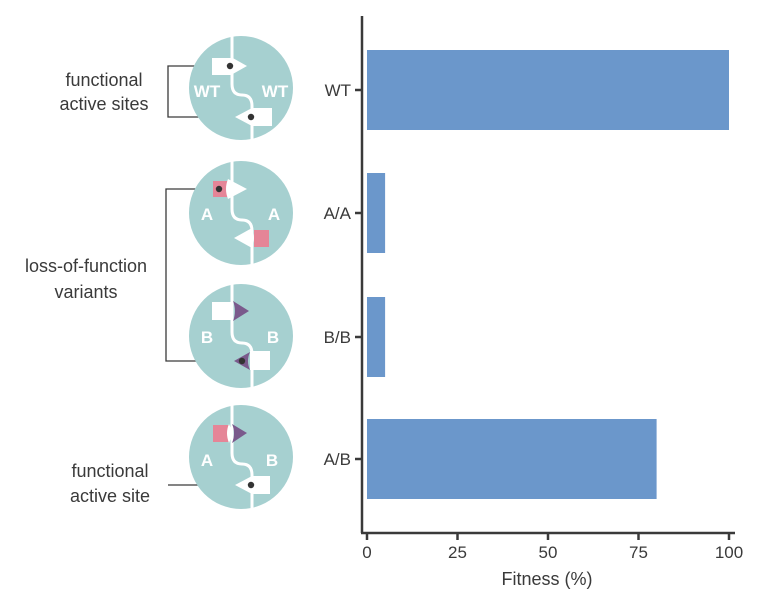  What do you see at coordinates (103, 104) in the screenshot?
I see `annotation-line-2: active sites` at bounding box center [103, 104].